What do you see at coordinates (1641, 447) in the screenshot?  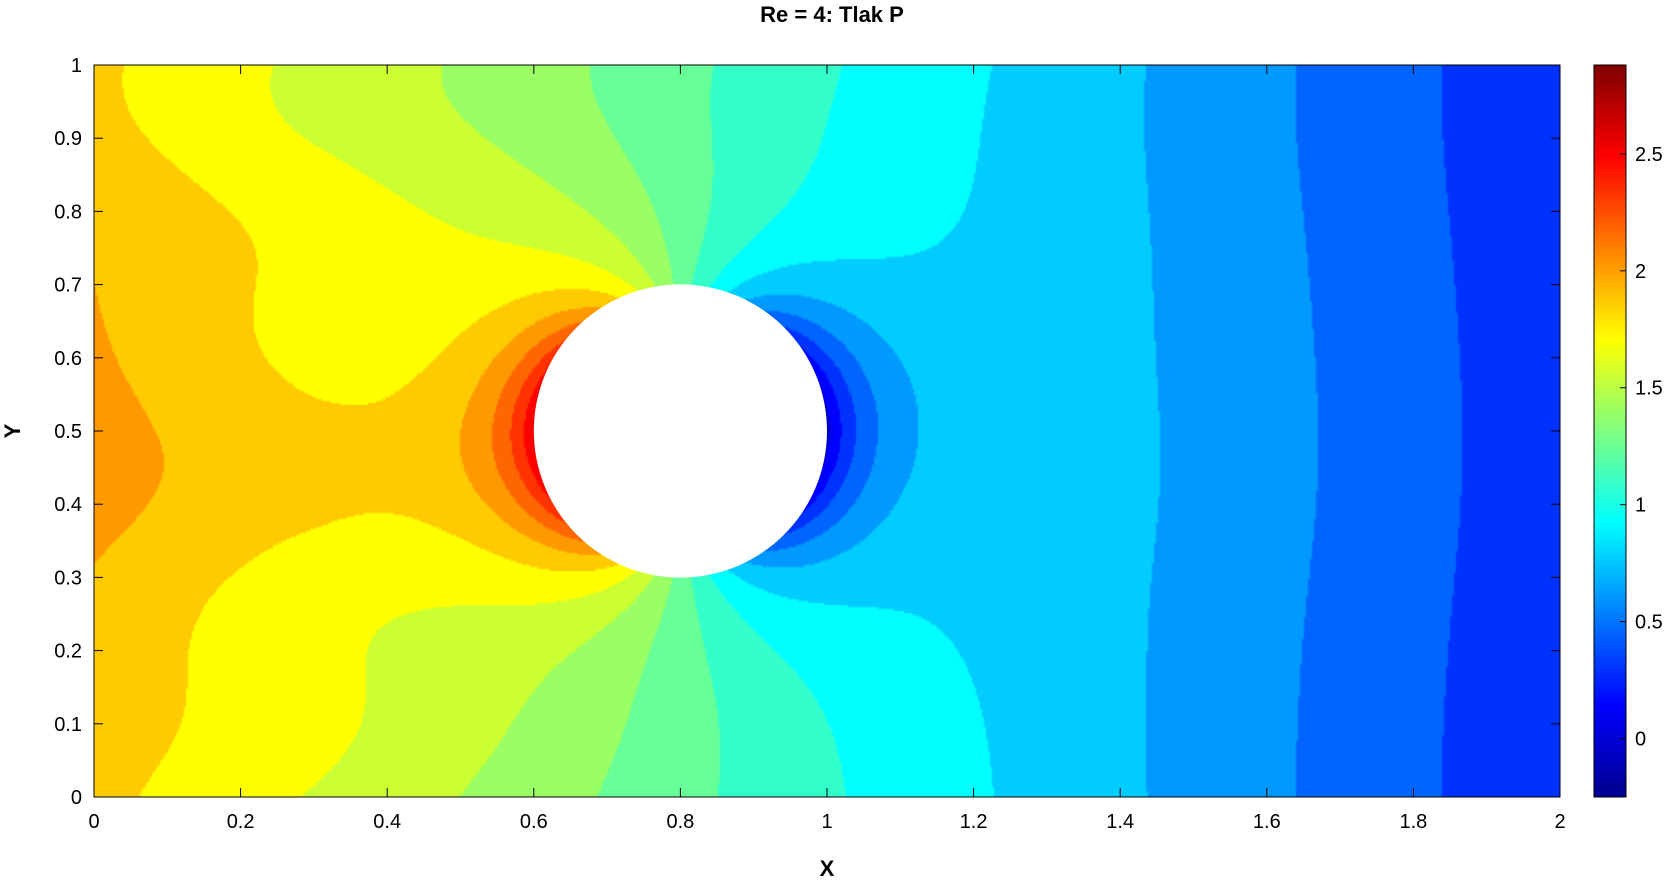 I see `colorbar-ticks: 0 0.5 1 1.5 2 2.5` at bounding box center [1641, 447].